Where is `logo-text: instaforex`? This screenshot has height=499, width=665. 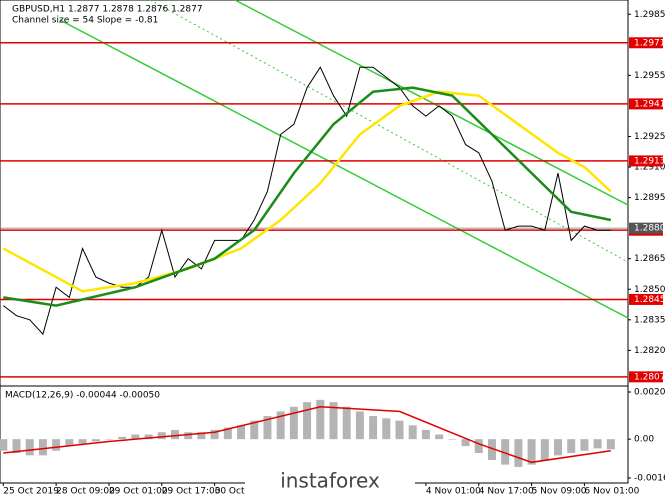
logo-text: instaforex is located at coordinates (330, 481).